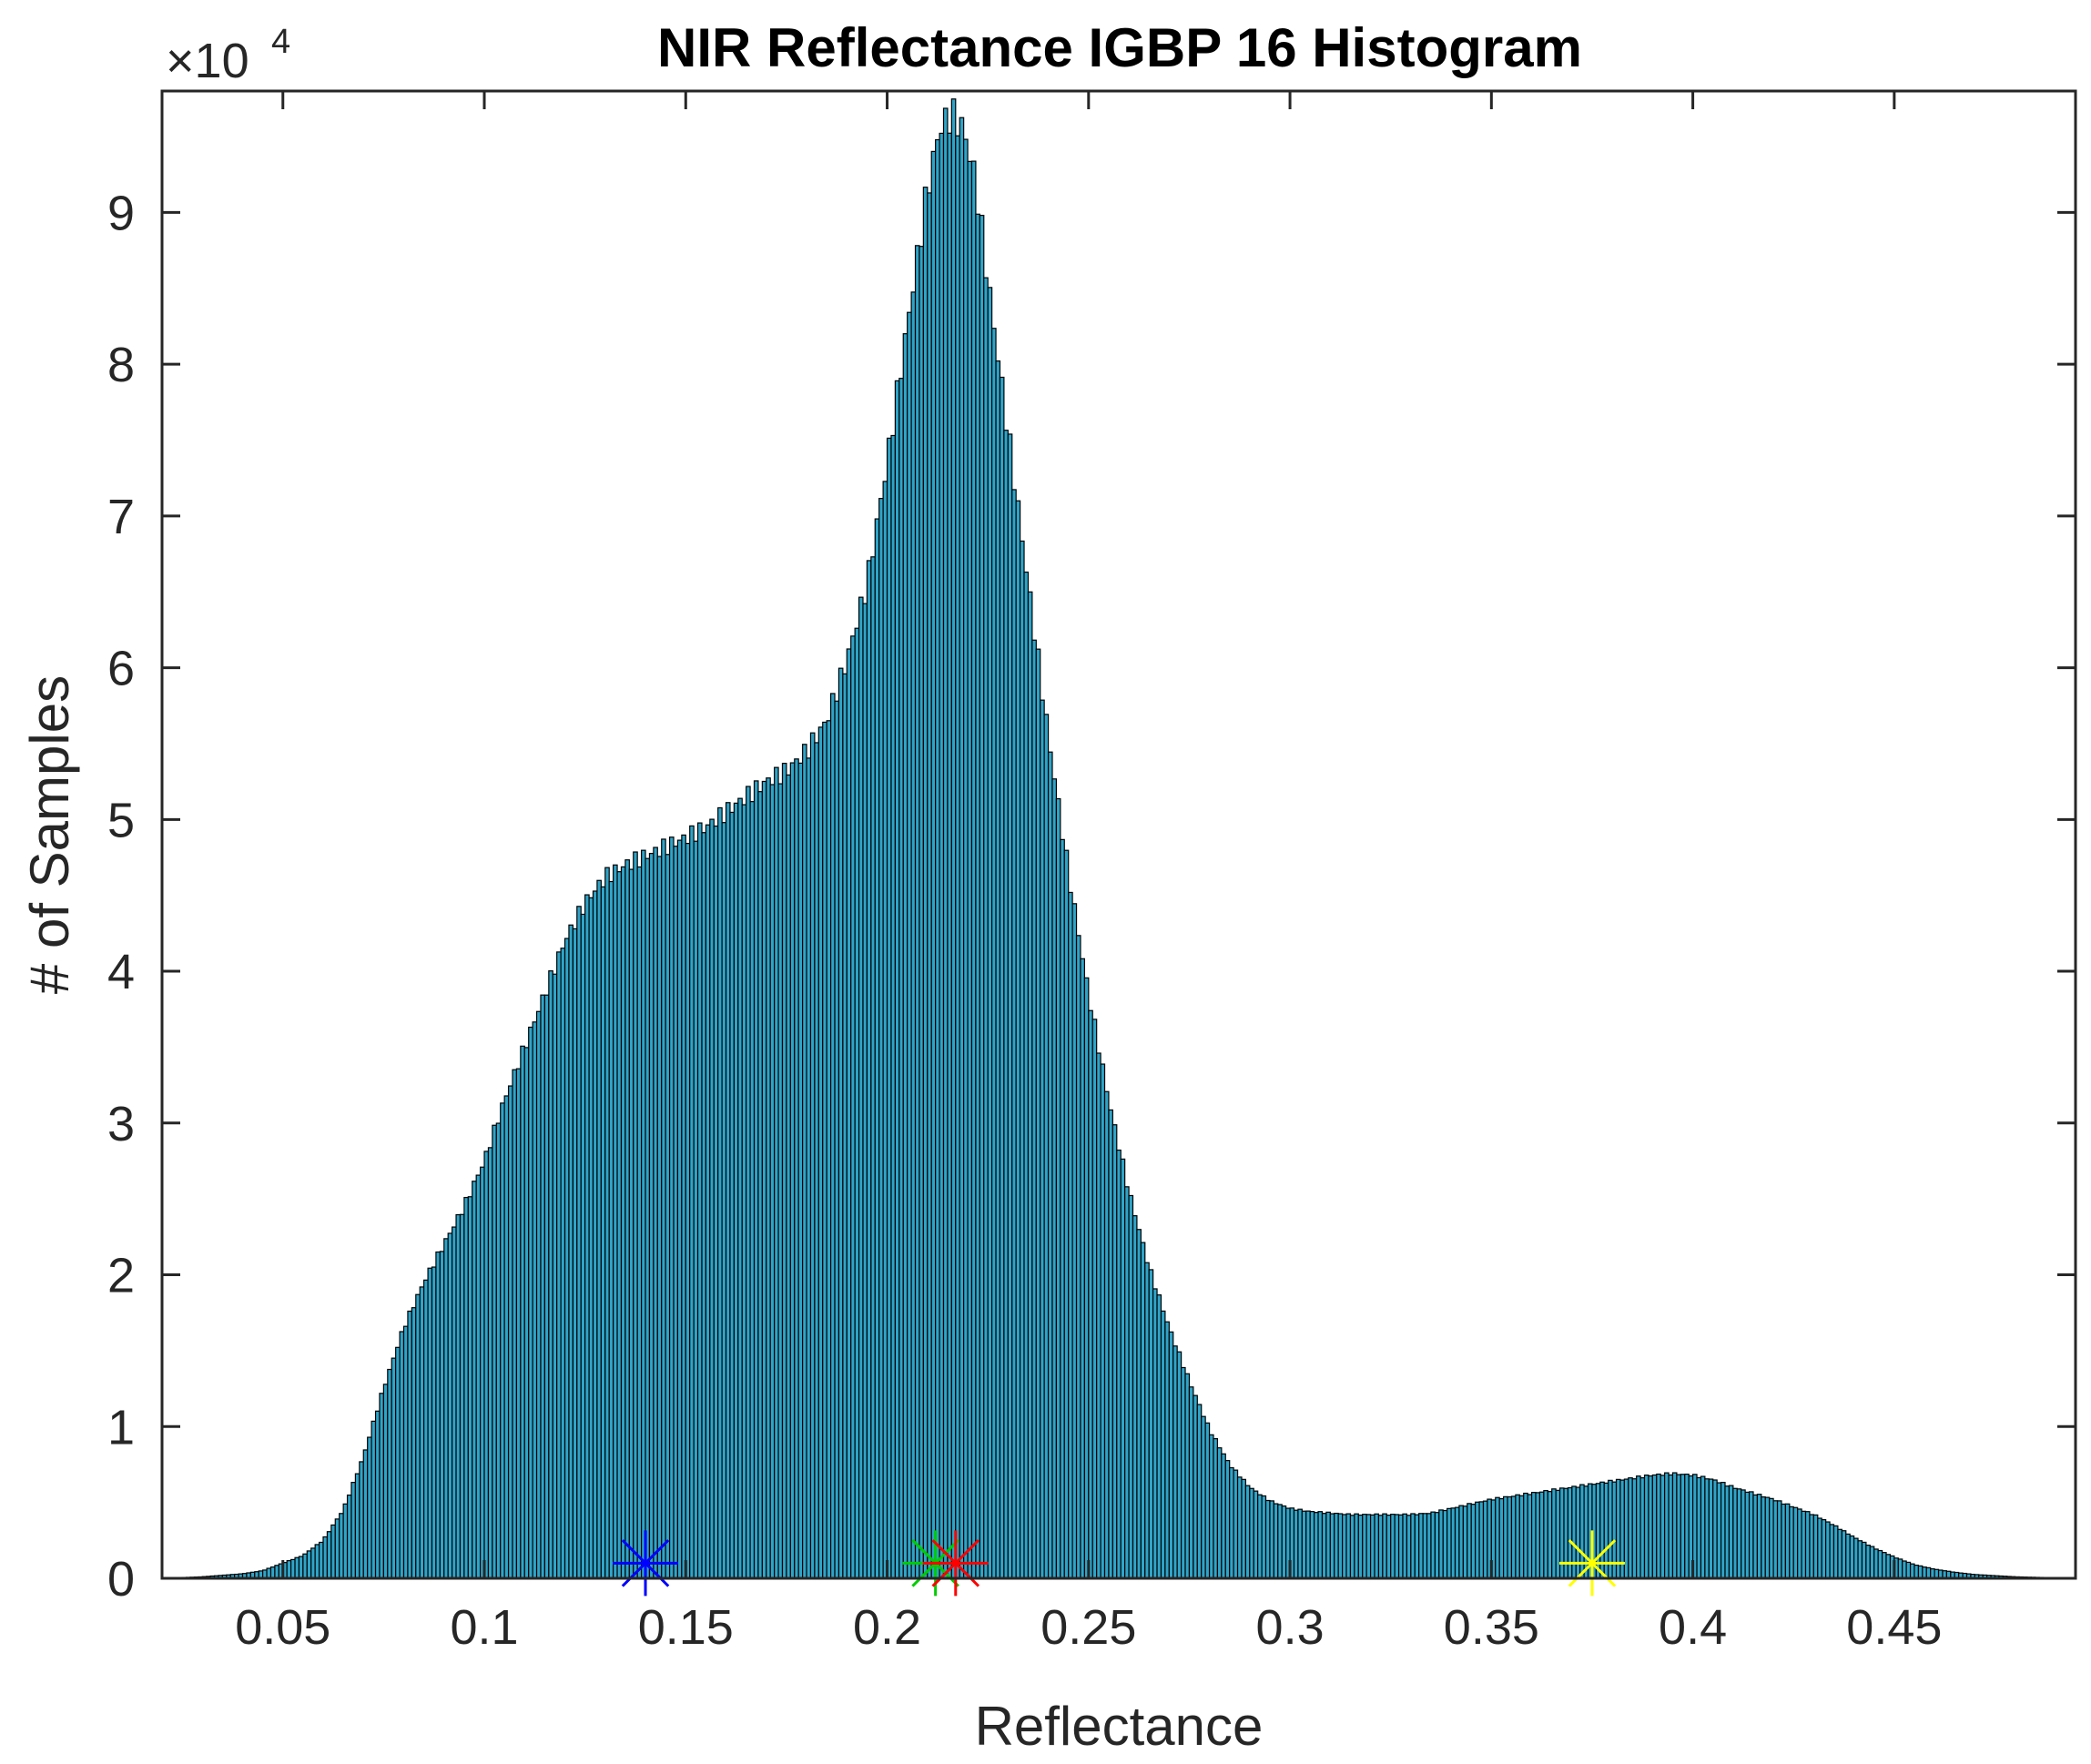 The image size is (2091, 1764). Describe the element at coordinates (228, 55) in the screenshot. I see `y-multiplier-label: ×10 4` at that location.